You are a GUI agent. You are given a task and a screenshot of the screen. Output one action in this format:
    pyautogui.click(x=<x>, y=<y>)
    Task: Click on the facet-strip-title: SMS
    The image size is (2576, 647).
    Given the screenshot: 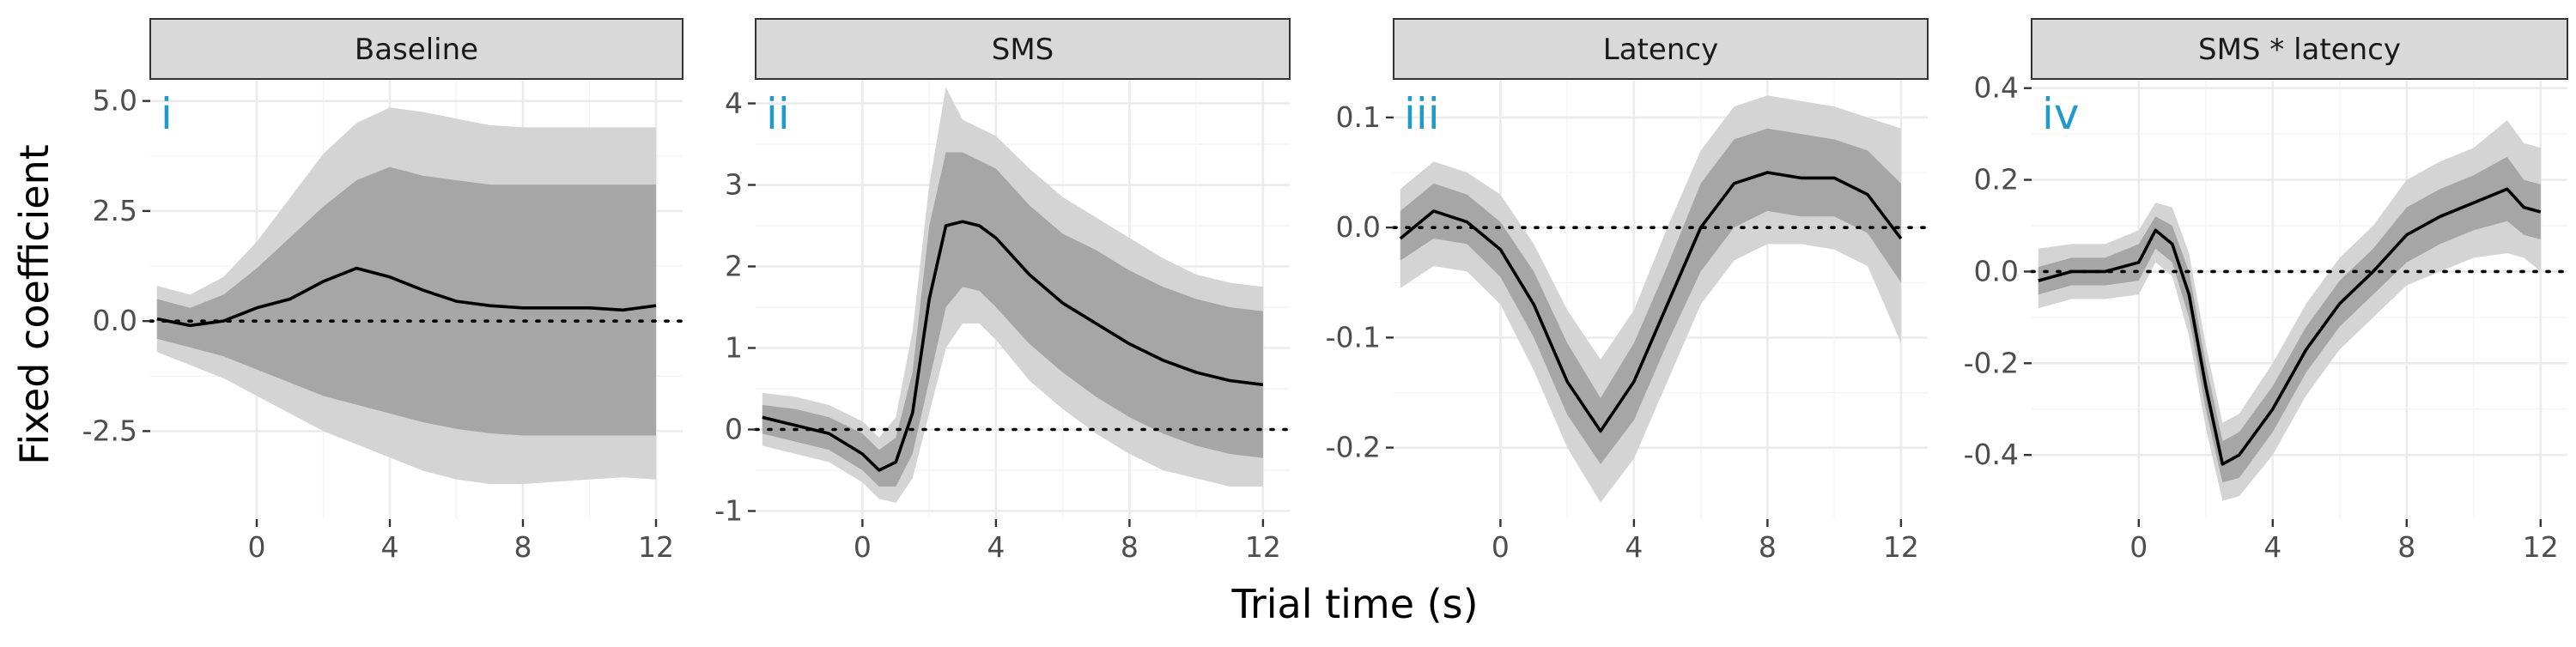 What is the action you would take?
    pyautogui.click(x=1023, y=50)
    